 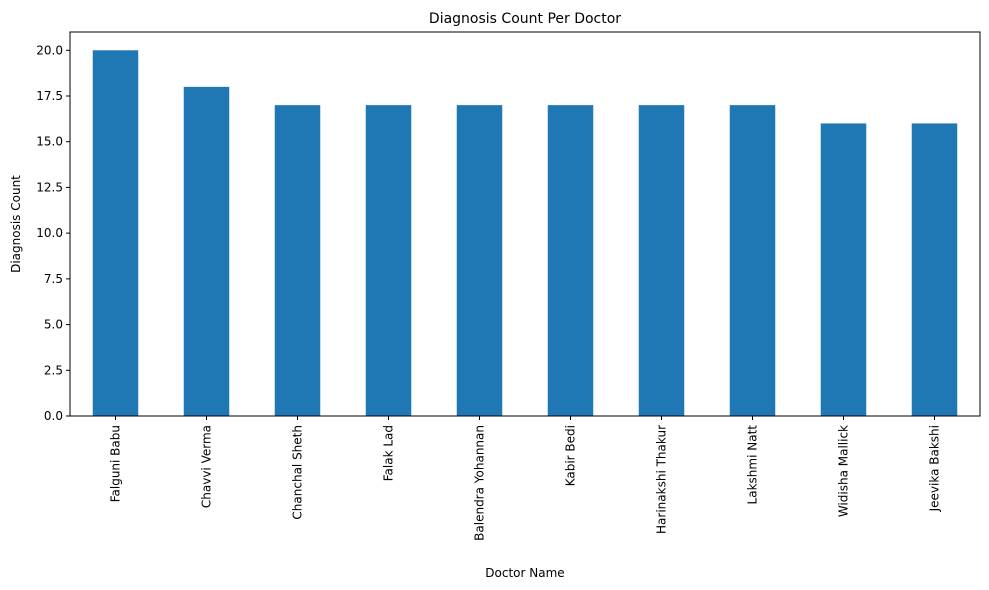 What do you see at coordinates (49, 233) in the screenshot?
I see `y-tick-label: 10.0` at bounding box center [49, 233].